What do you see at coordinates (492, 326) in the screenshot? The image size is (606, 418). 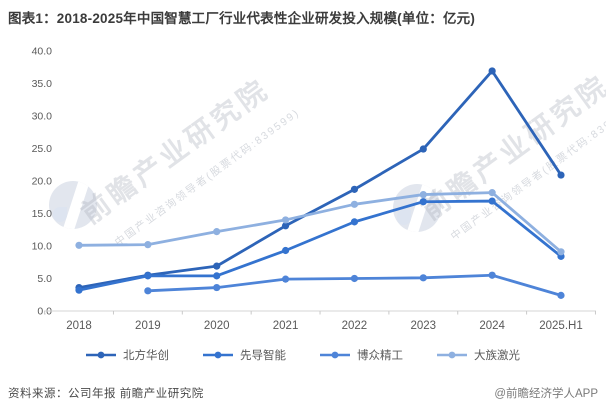 I see `x-axis-label: 2024` at bounding box center [492, 326].